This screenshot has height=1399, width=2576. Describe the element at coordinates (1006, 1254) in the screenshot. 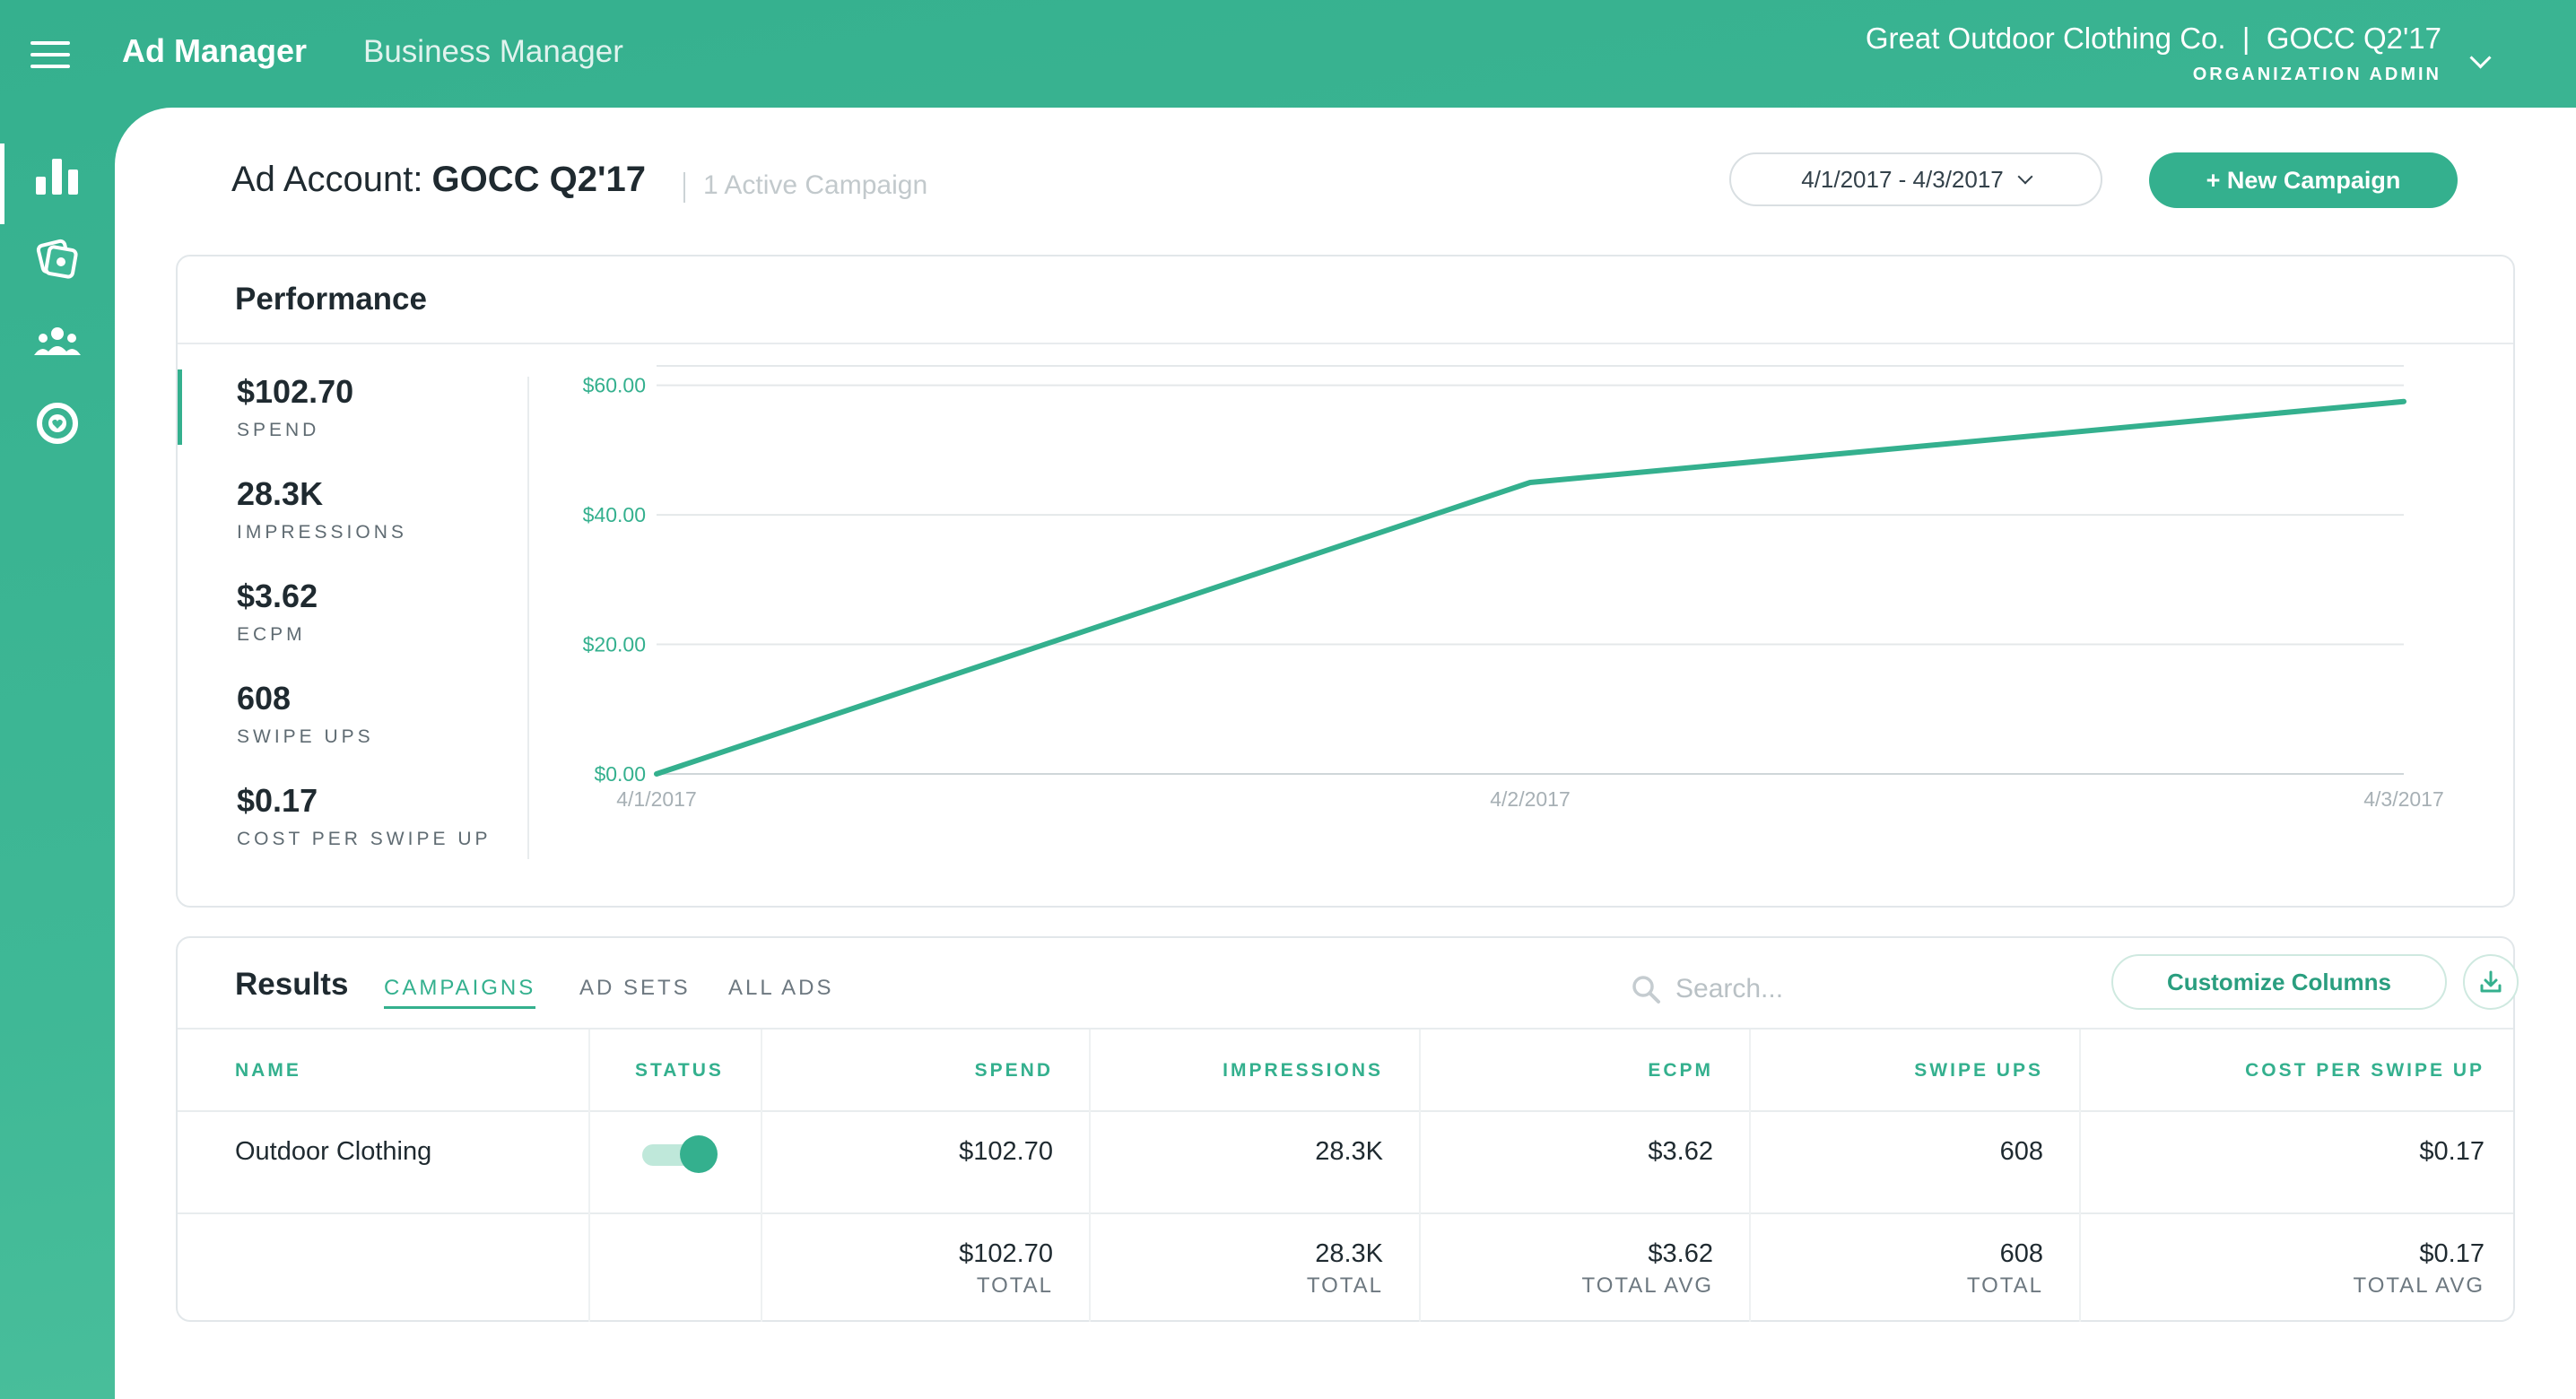

I see `total-spend: $102.70` at that location.